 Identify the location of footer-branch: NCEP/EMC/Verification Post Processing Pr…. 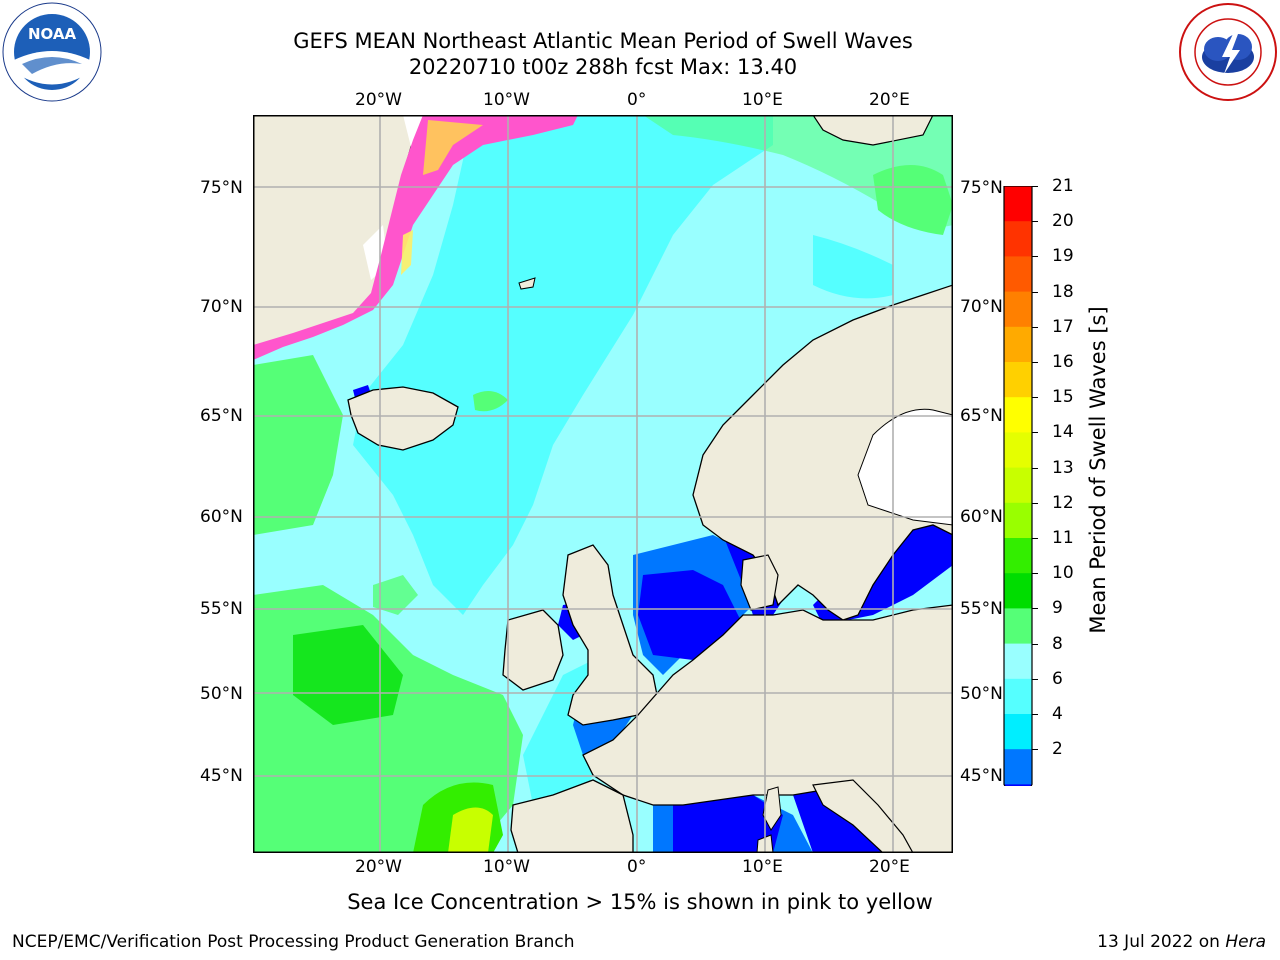
(293, 942).